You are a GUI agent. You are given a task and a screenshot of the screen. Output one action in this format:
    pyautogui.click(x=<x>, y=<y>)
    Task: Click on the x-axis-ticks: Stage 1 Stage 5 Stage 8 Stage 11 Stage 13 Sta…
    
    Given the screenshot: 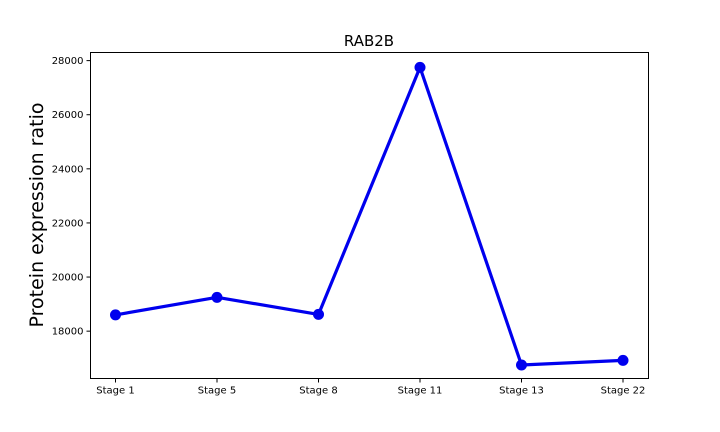 What is the action you would take?
    pyautogui.click(x=371, y=387)
    